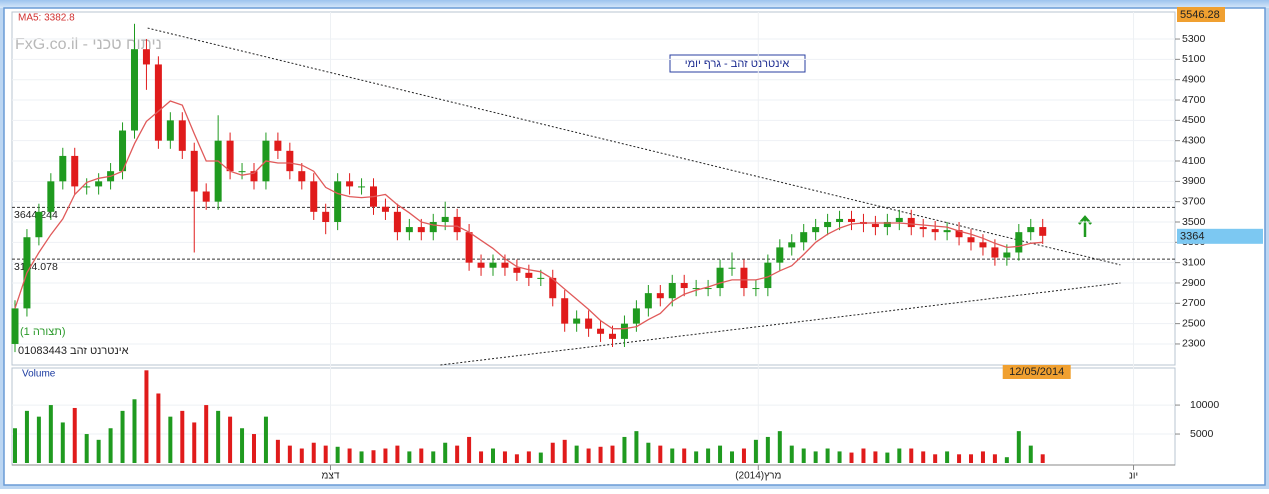  What do you see at coordinates (1133, 476) in the screenshot?
I see `x-tick-label: יונ` at bounding box center [1133, 476].